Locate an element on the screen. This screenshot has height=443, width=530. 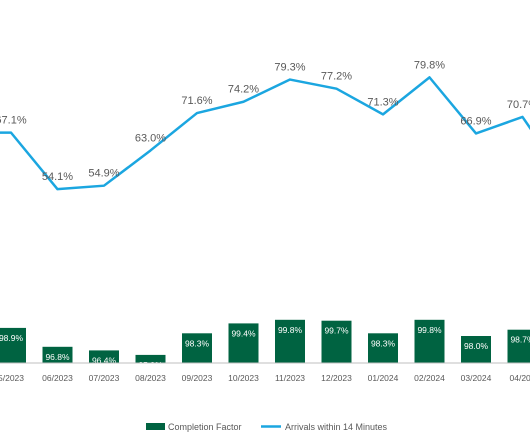
x-tick-label: 12/2023 is located at coordinates (336, 378).